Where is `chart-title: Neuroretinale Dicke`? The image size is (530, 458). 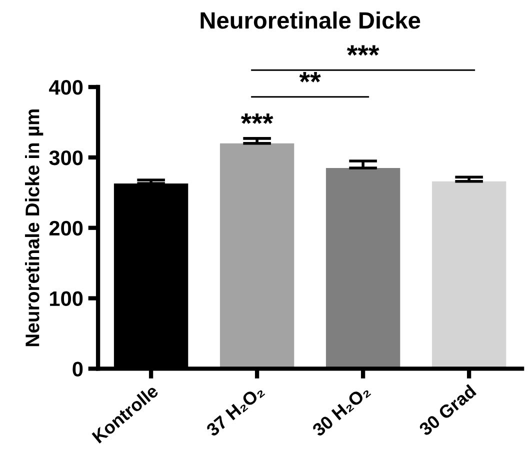 chart-title: Neuroretinale Dicke is located at coordinates (310, 20).